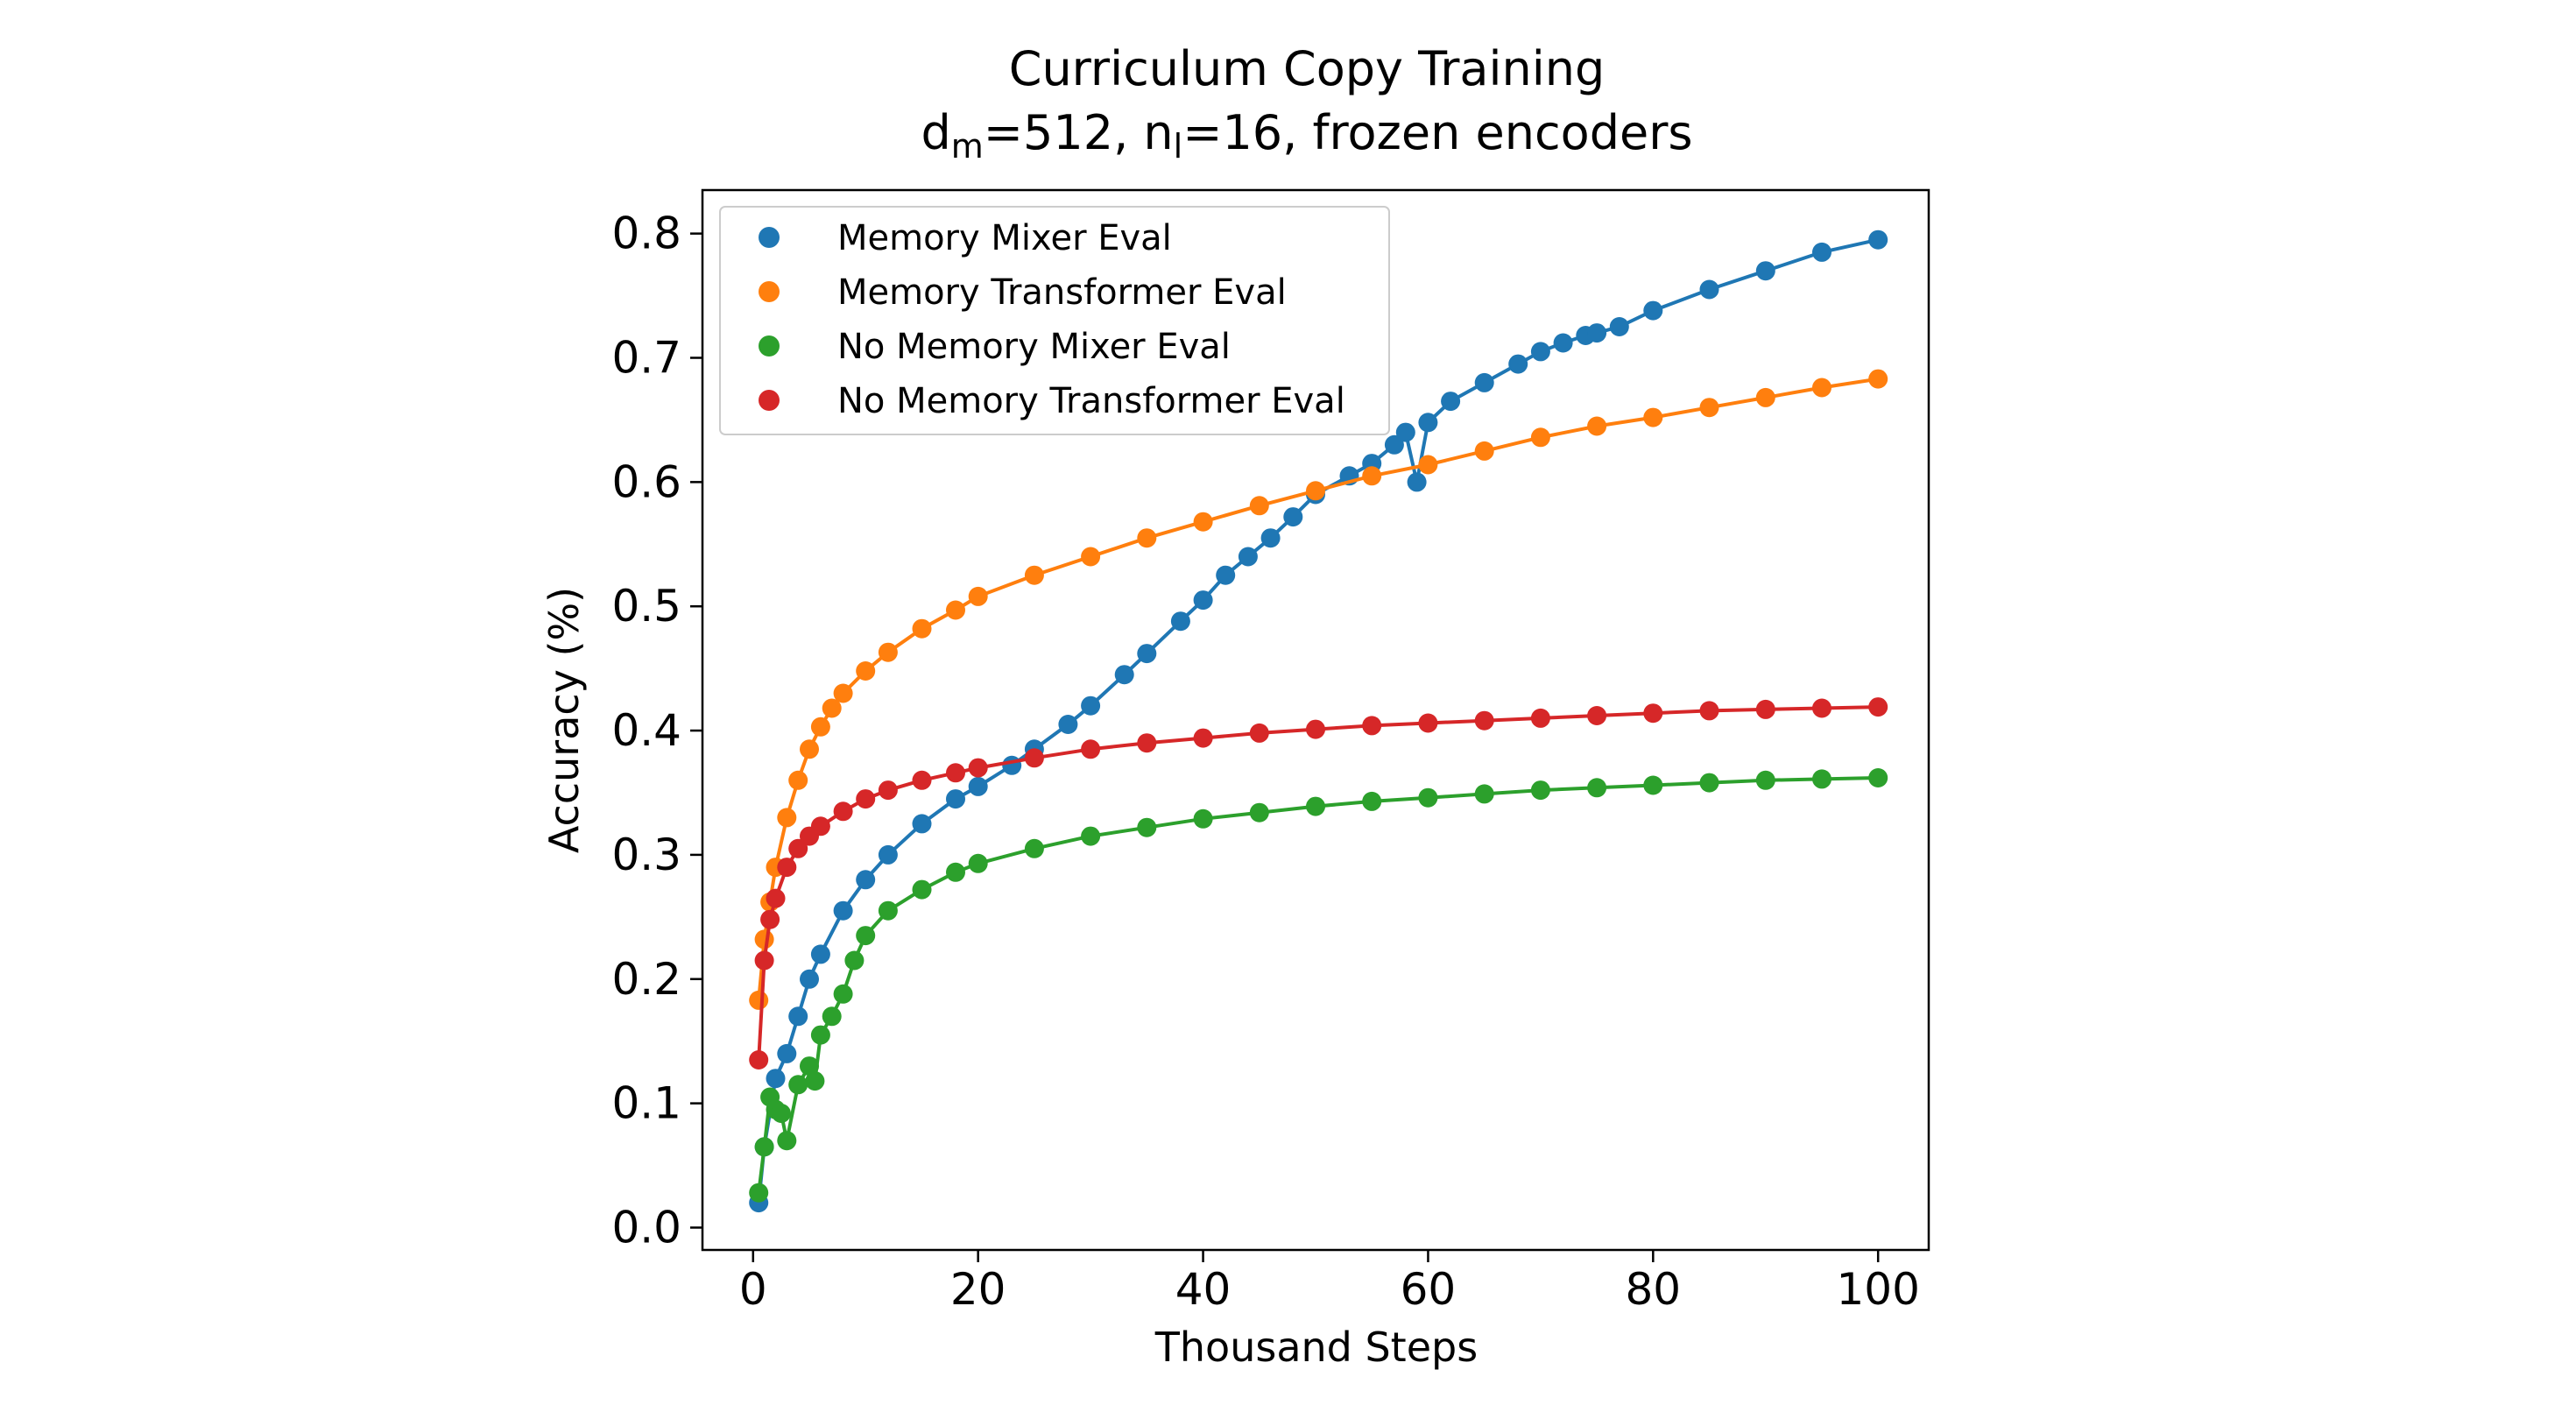 The width and height of the screenshot is (2576, 1412). What do you see at coordinates (1203, 1289) in the screenshot?
I see `x-tick-label: 40` at bounding box center [1203, 1289].